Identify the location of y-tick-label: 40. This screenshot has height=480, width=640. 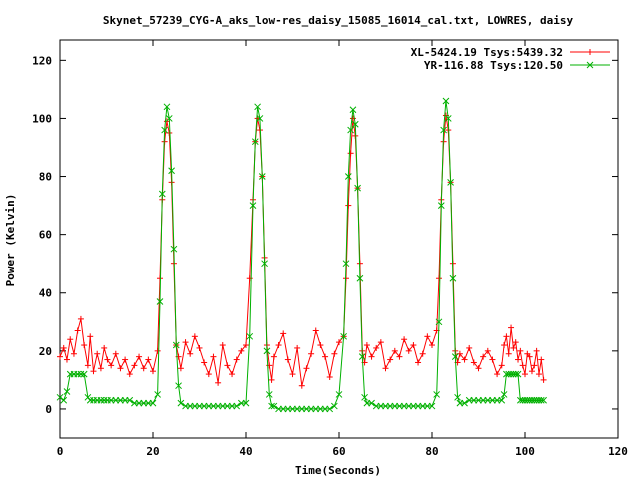
(45, 293).